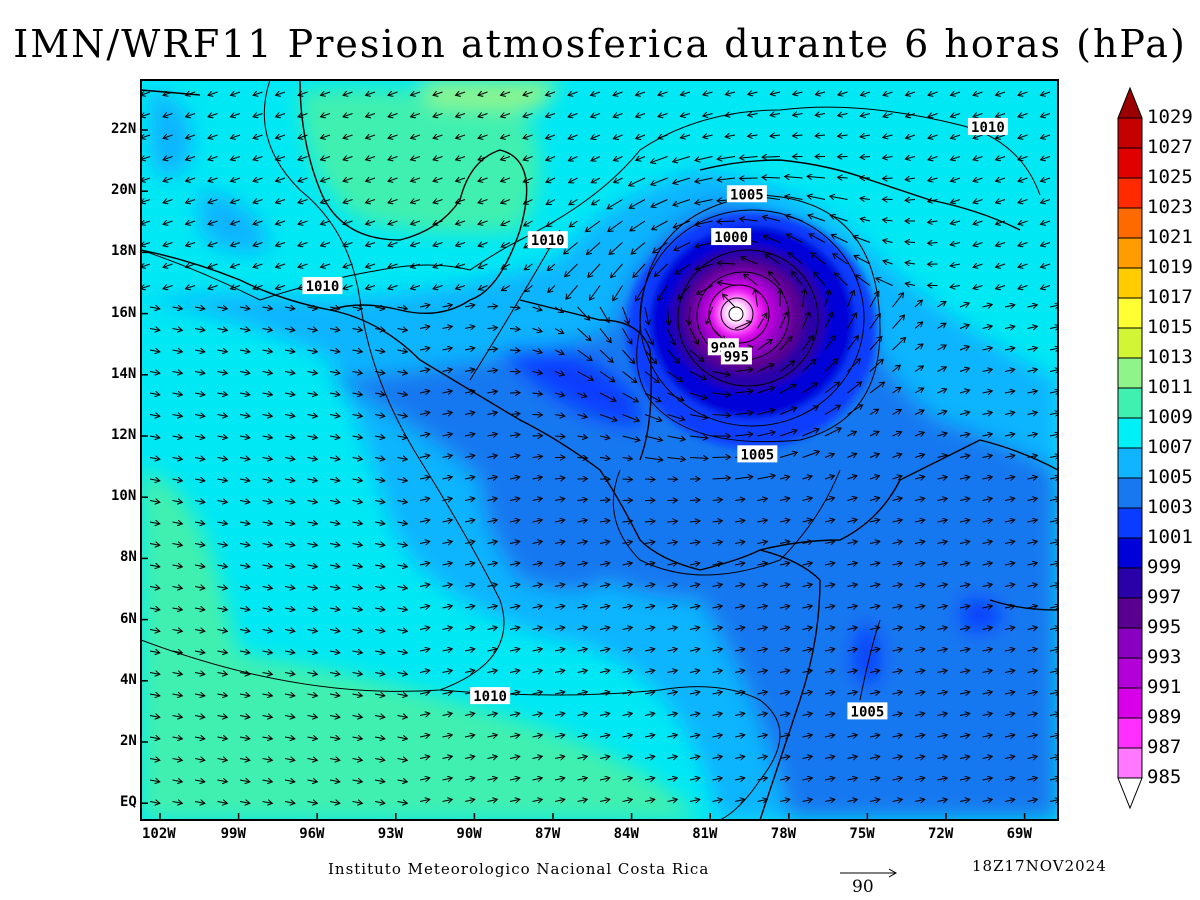  Describe the element at coordinates (988, 128) in the screenshot. I see `svg-text: 1010` at that location.